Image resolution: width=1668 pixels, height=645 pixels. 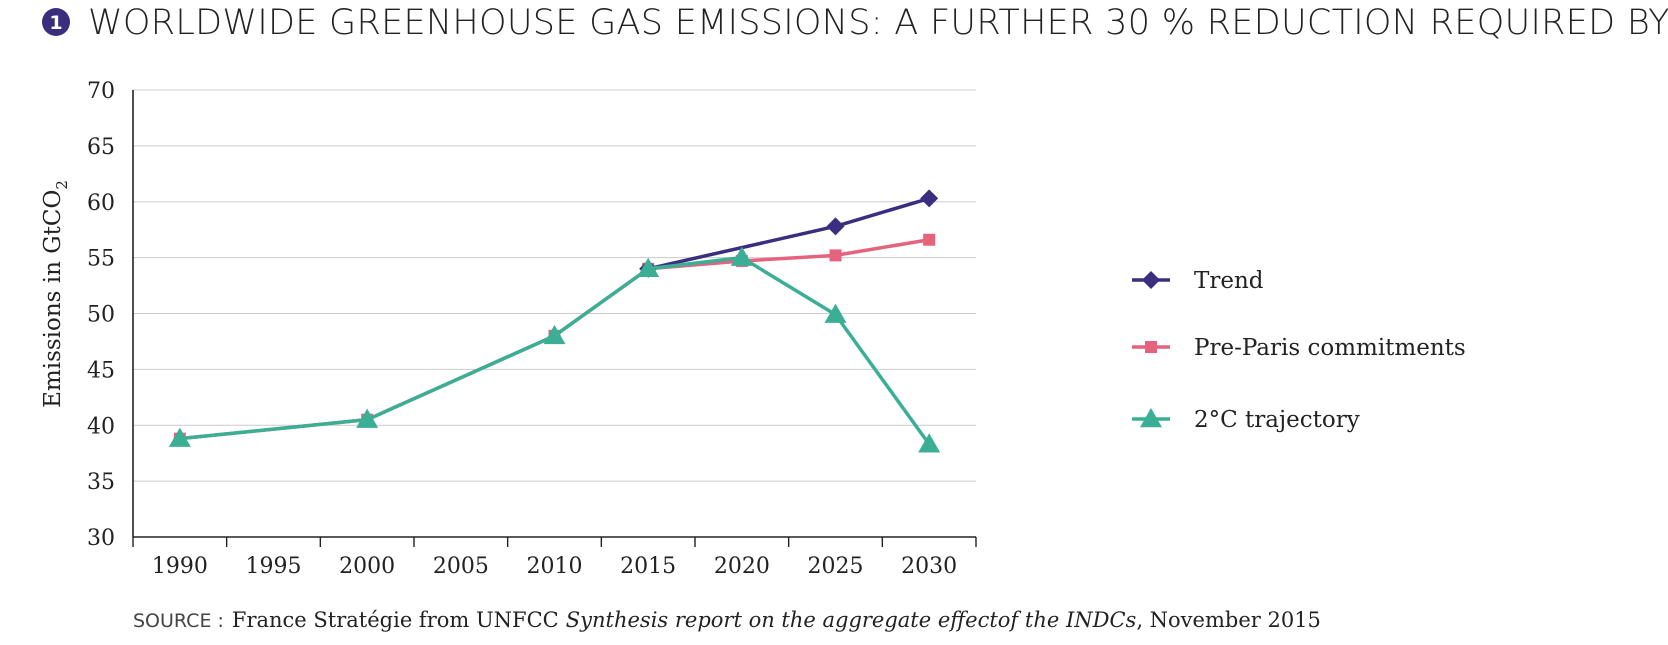 I want to click on y-tick-label: 50, so click(x=101, y=315).